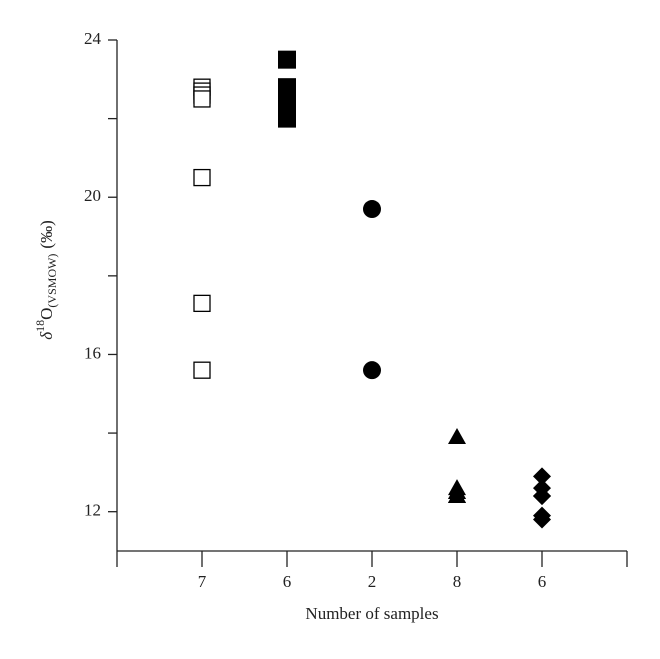 This screenshot has width=660, height=659. I want to click on y-label-symbol: δ, so click(46, 335).